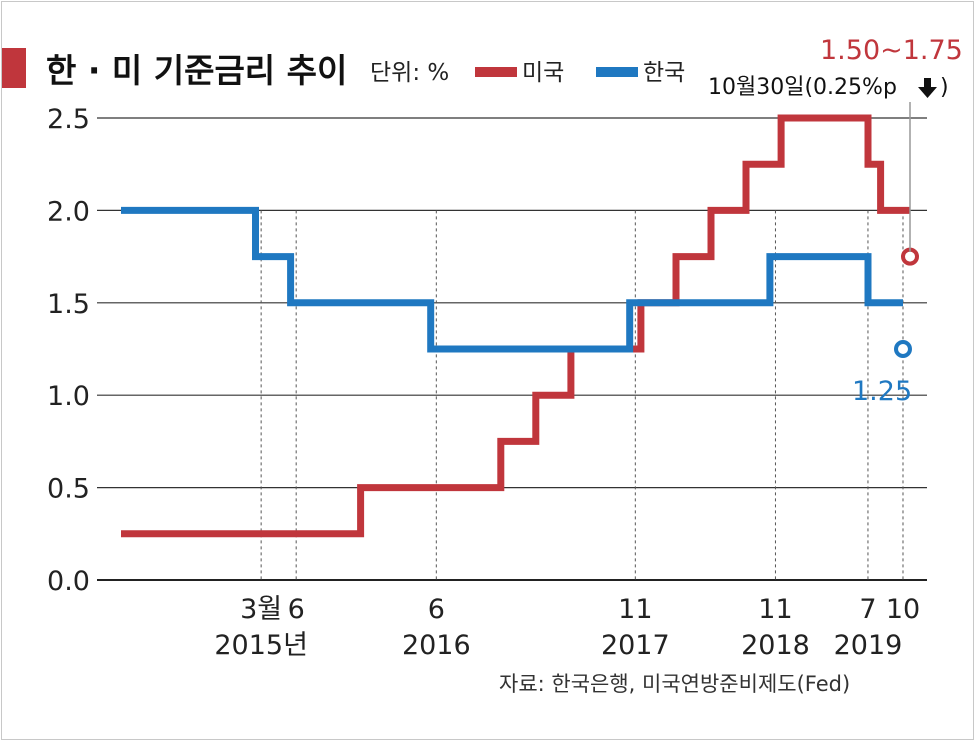 The width and height of the screenshot is (975, 741). Describe the element at coordinates (196, 70) in the screenshot. I see `chart-title: 한 · 미 기준금리 추이` at that location.